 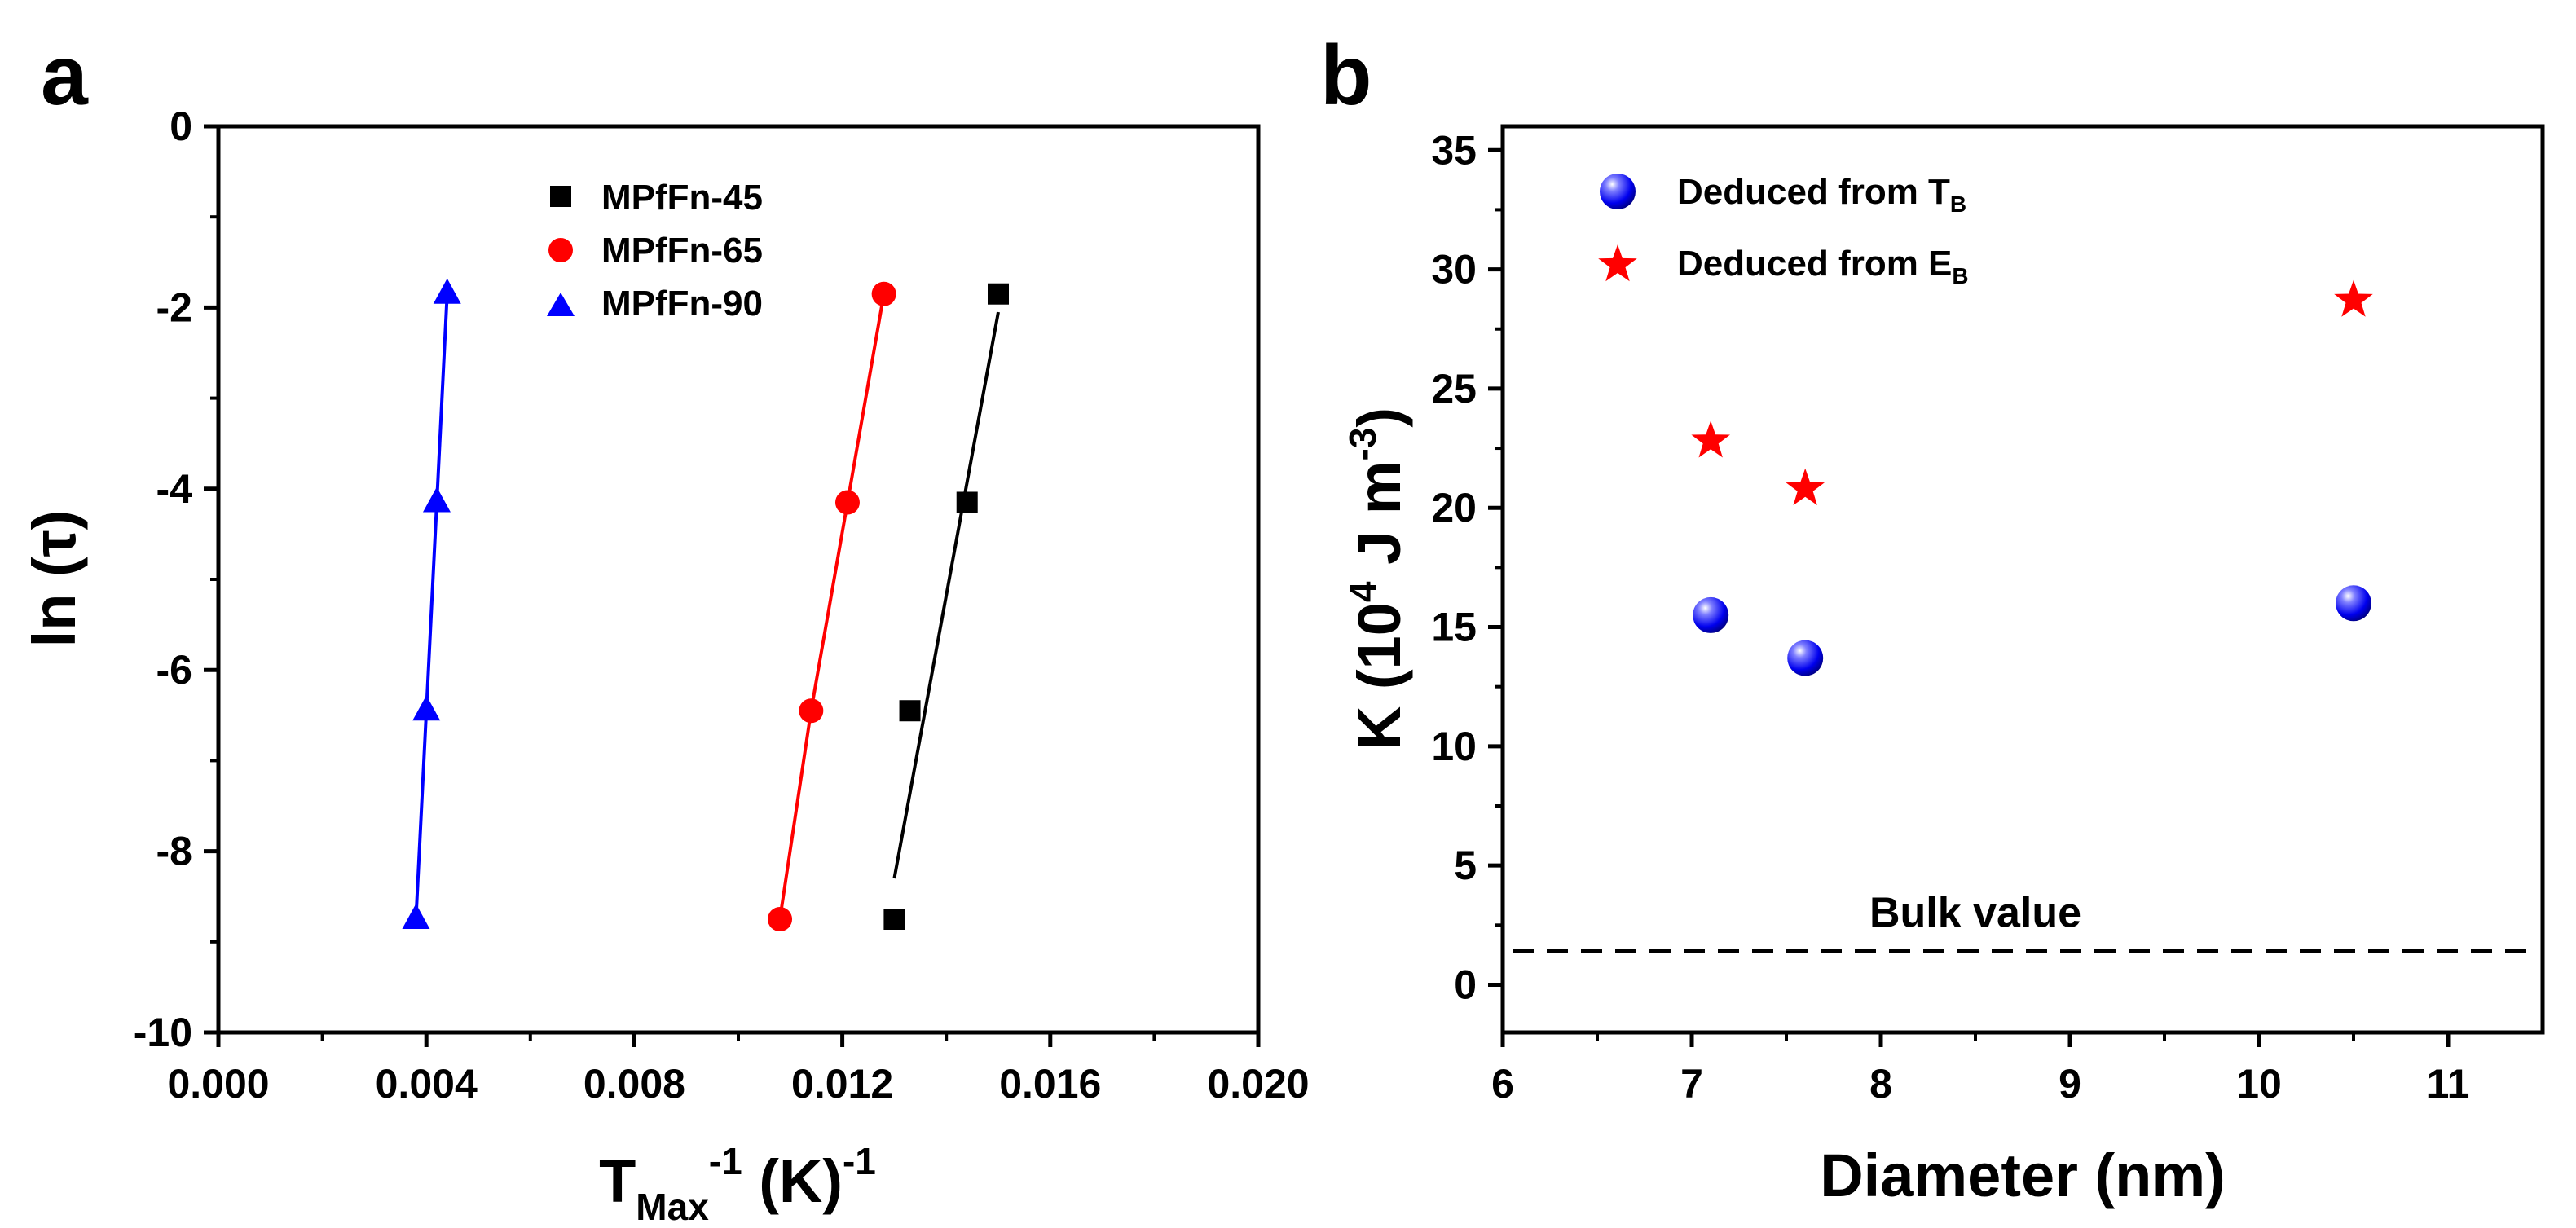 What do you see at coordinates (1363, 591) in the screenshot?
I see `panel-b-ylabel-sup: 4` at bounding box center [1363, 591].